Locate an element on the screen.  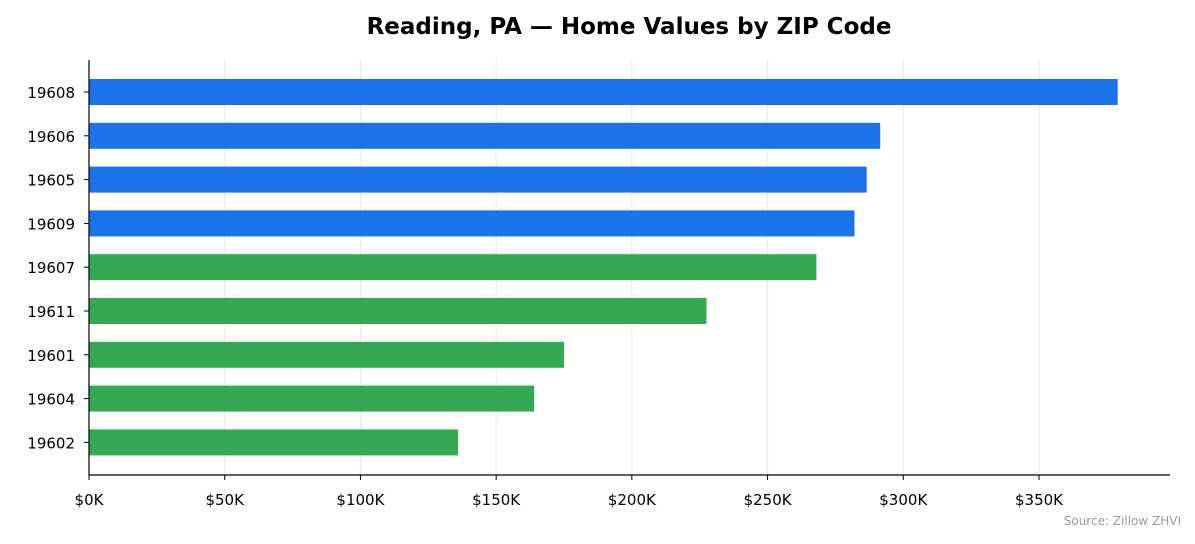
y-tick-label: 19605 is located at coordinates (51, 181).